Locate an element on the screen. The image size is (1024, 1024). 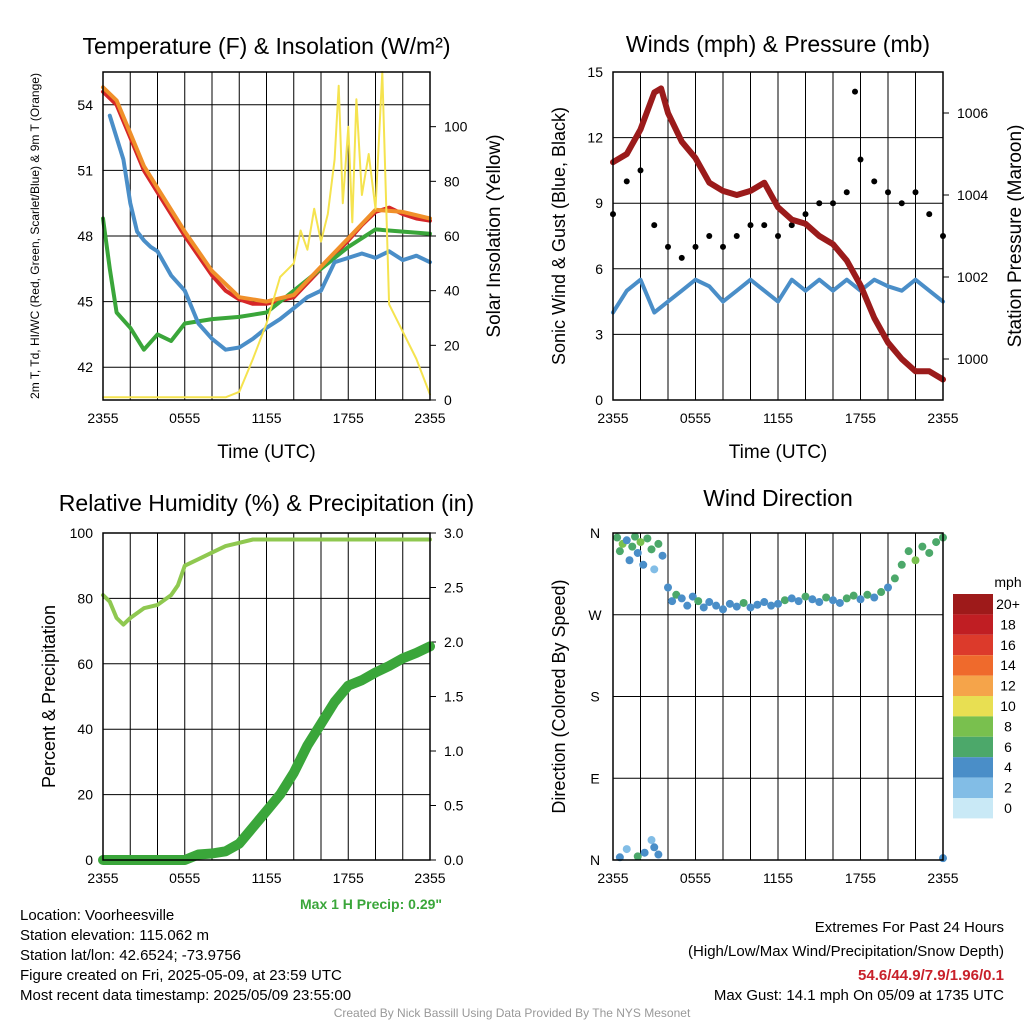
location-text: Location: Voorheesville is located at coordinates (97, 915).